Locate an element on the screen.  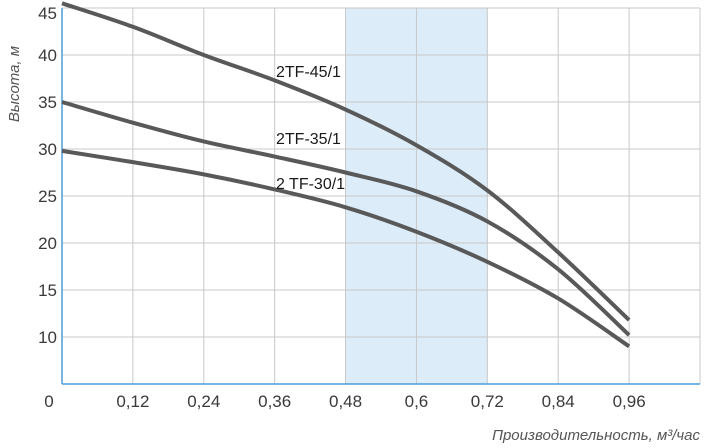
y-axis-title: Высота, м is located at coordinates (14, 84).